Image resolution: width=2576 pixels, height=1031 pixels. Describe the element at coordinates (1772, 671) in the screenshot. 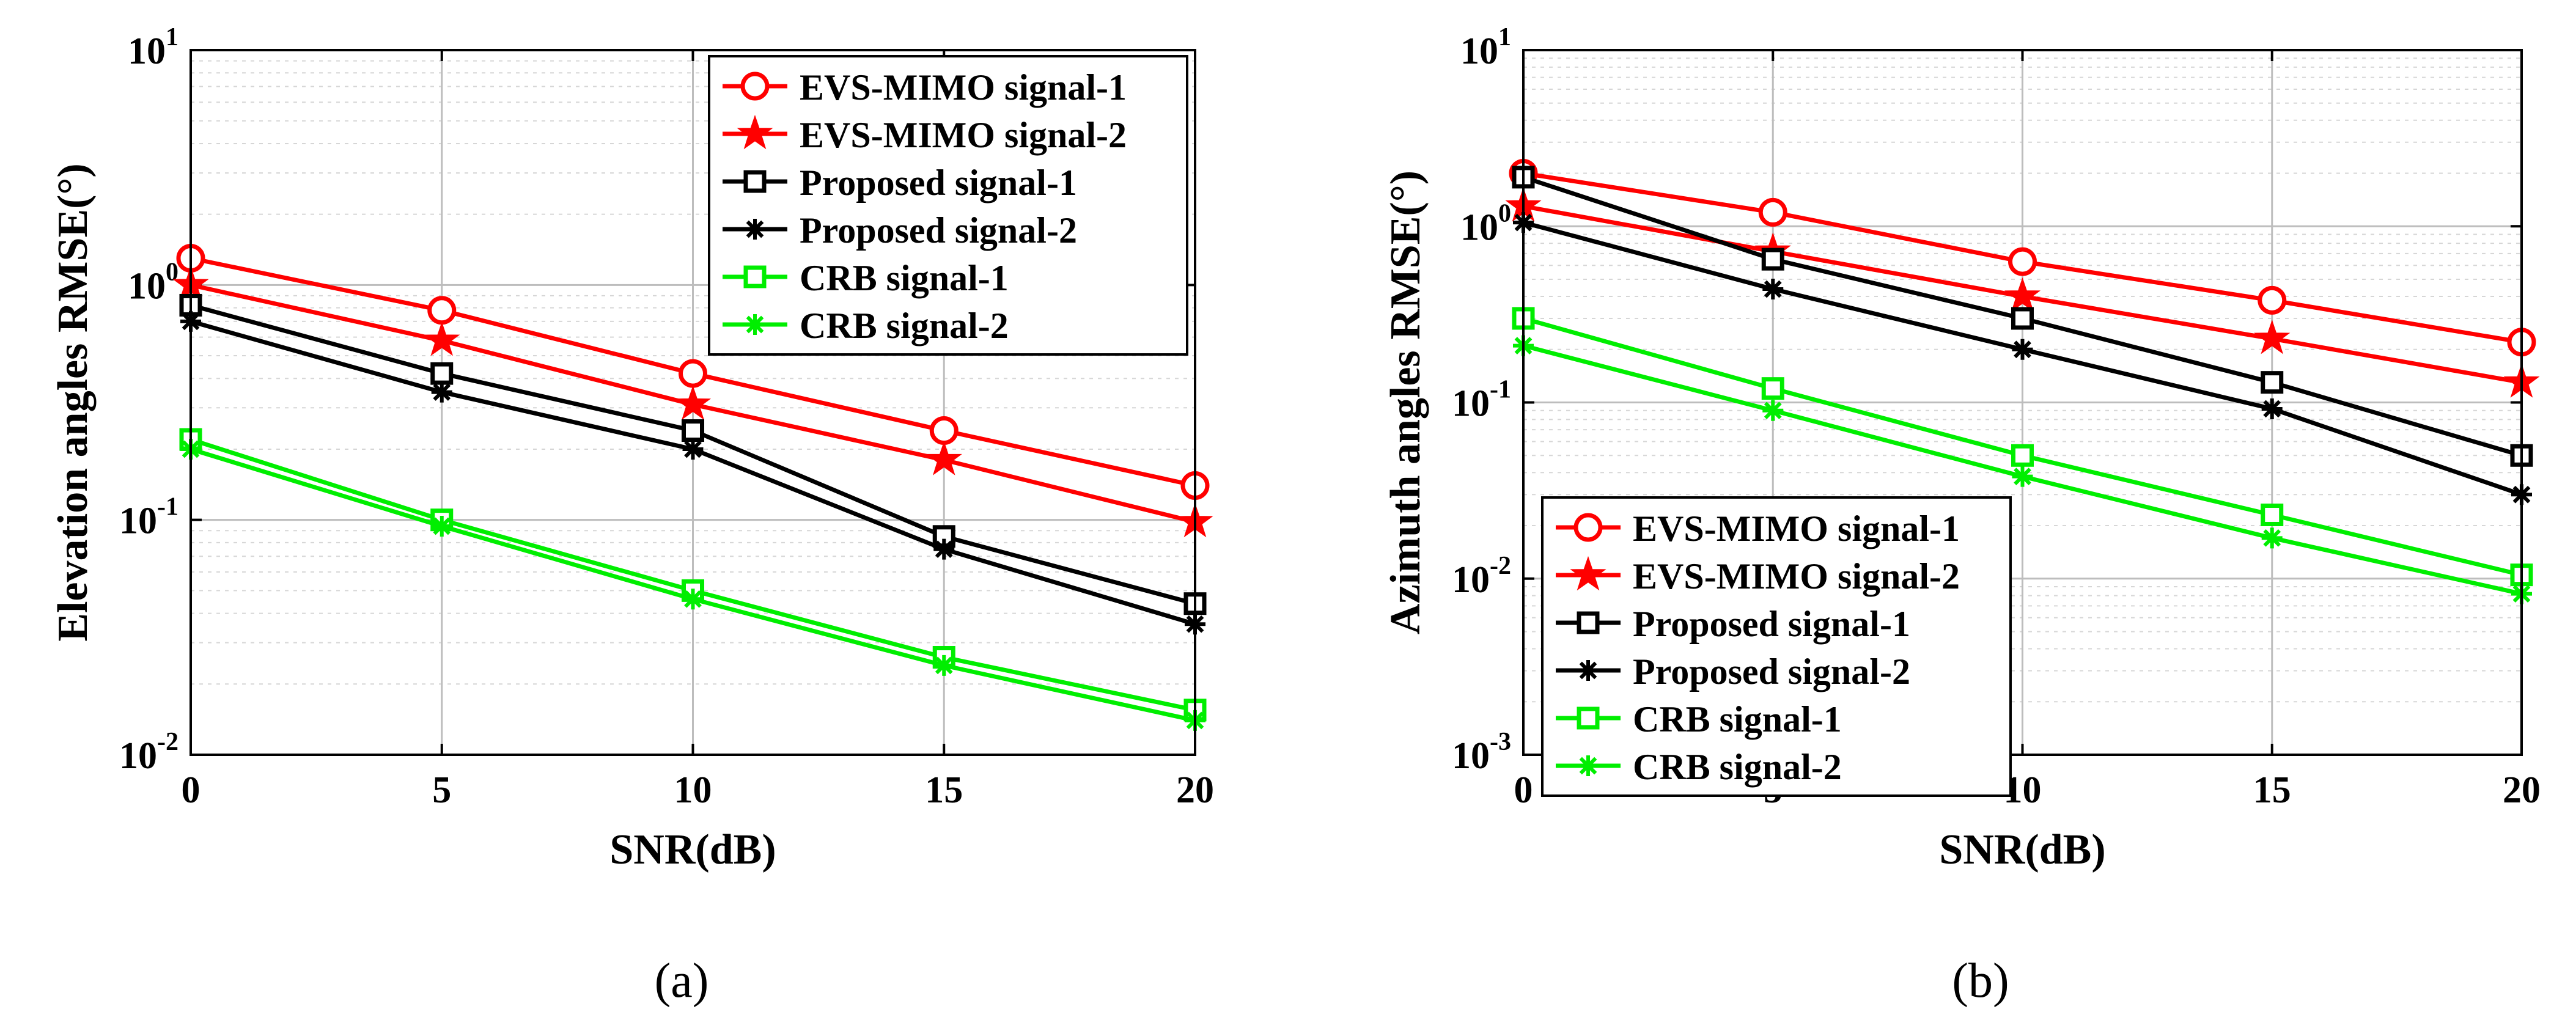

I see `panel-b-legend-label: Proposed signal-2` at that location.